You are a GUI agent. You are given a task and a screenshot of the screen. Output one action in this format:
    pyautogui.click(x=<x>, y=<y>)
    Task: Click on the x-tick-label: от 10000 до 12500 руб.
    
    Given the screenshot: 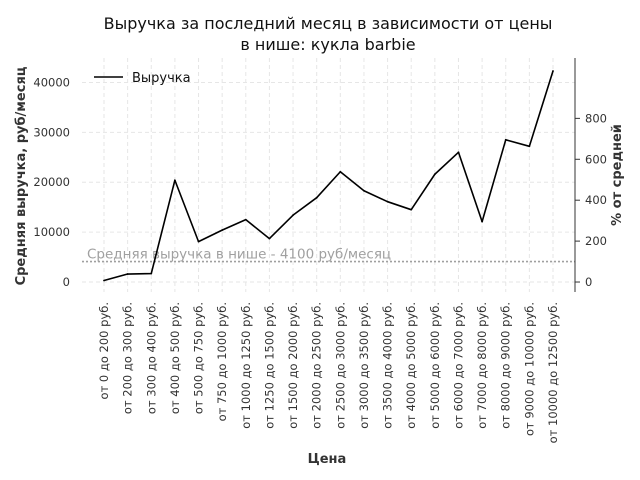 What is the action you would take?
    pyautogui.click(x=553, y=372)
    